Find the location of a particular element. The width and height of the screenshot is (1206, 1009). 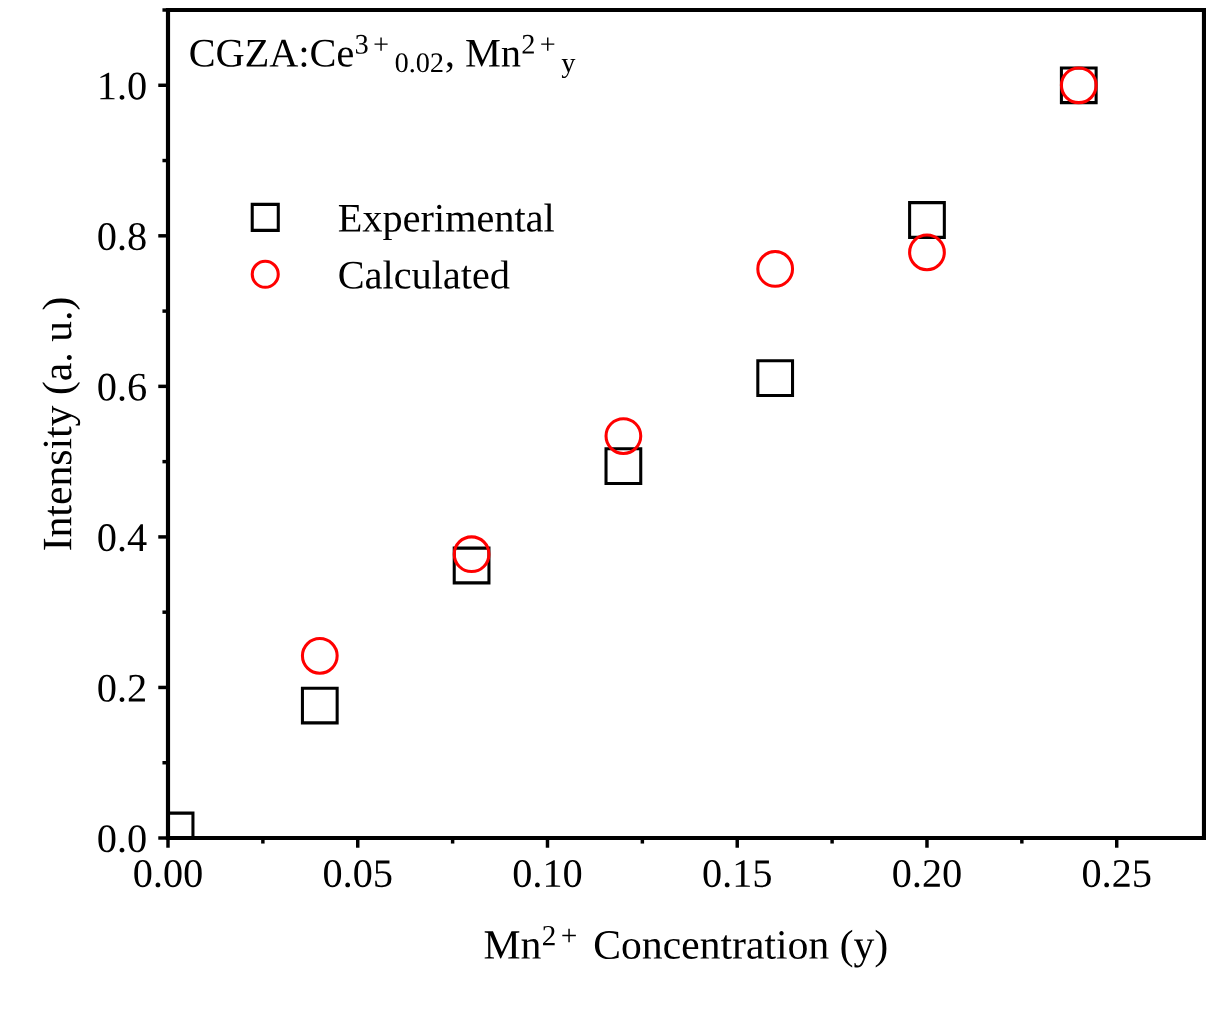

annotation: CGZA:Ce$^{3+}$$_{0.02}$, Mn$^{2+}$$_{y}$ is located at coordinates (383, 56).